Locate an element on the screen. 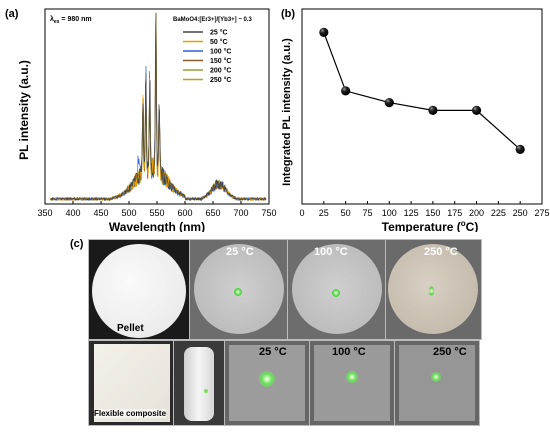  x-tick-label: 350 is located at coordinates (44, 213).